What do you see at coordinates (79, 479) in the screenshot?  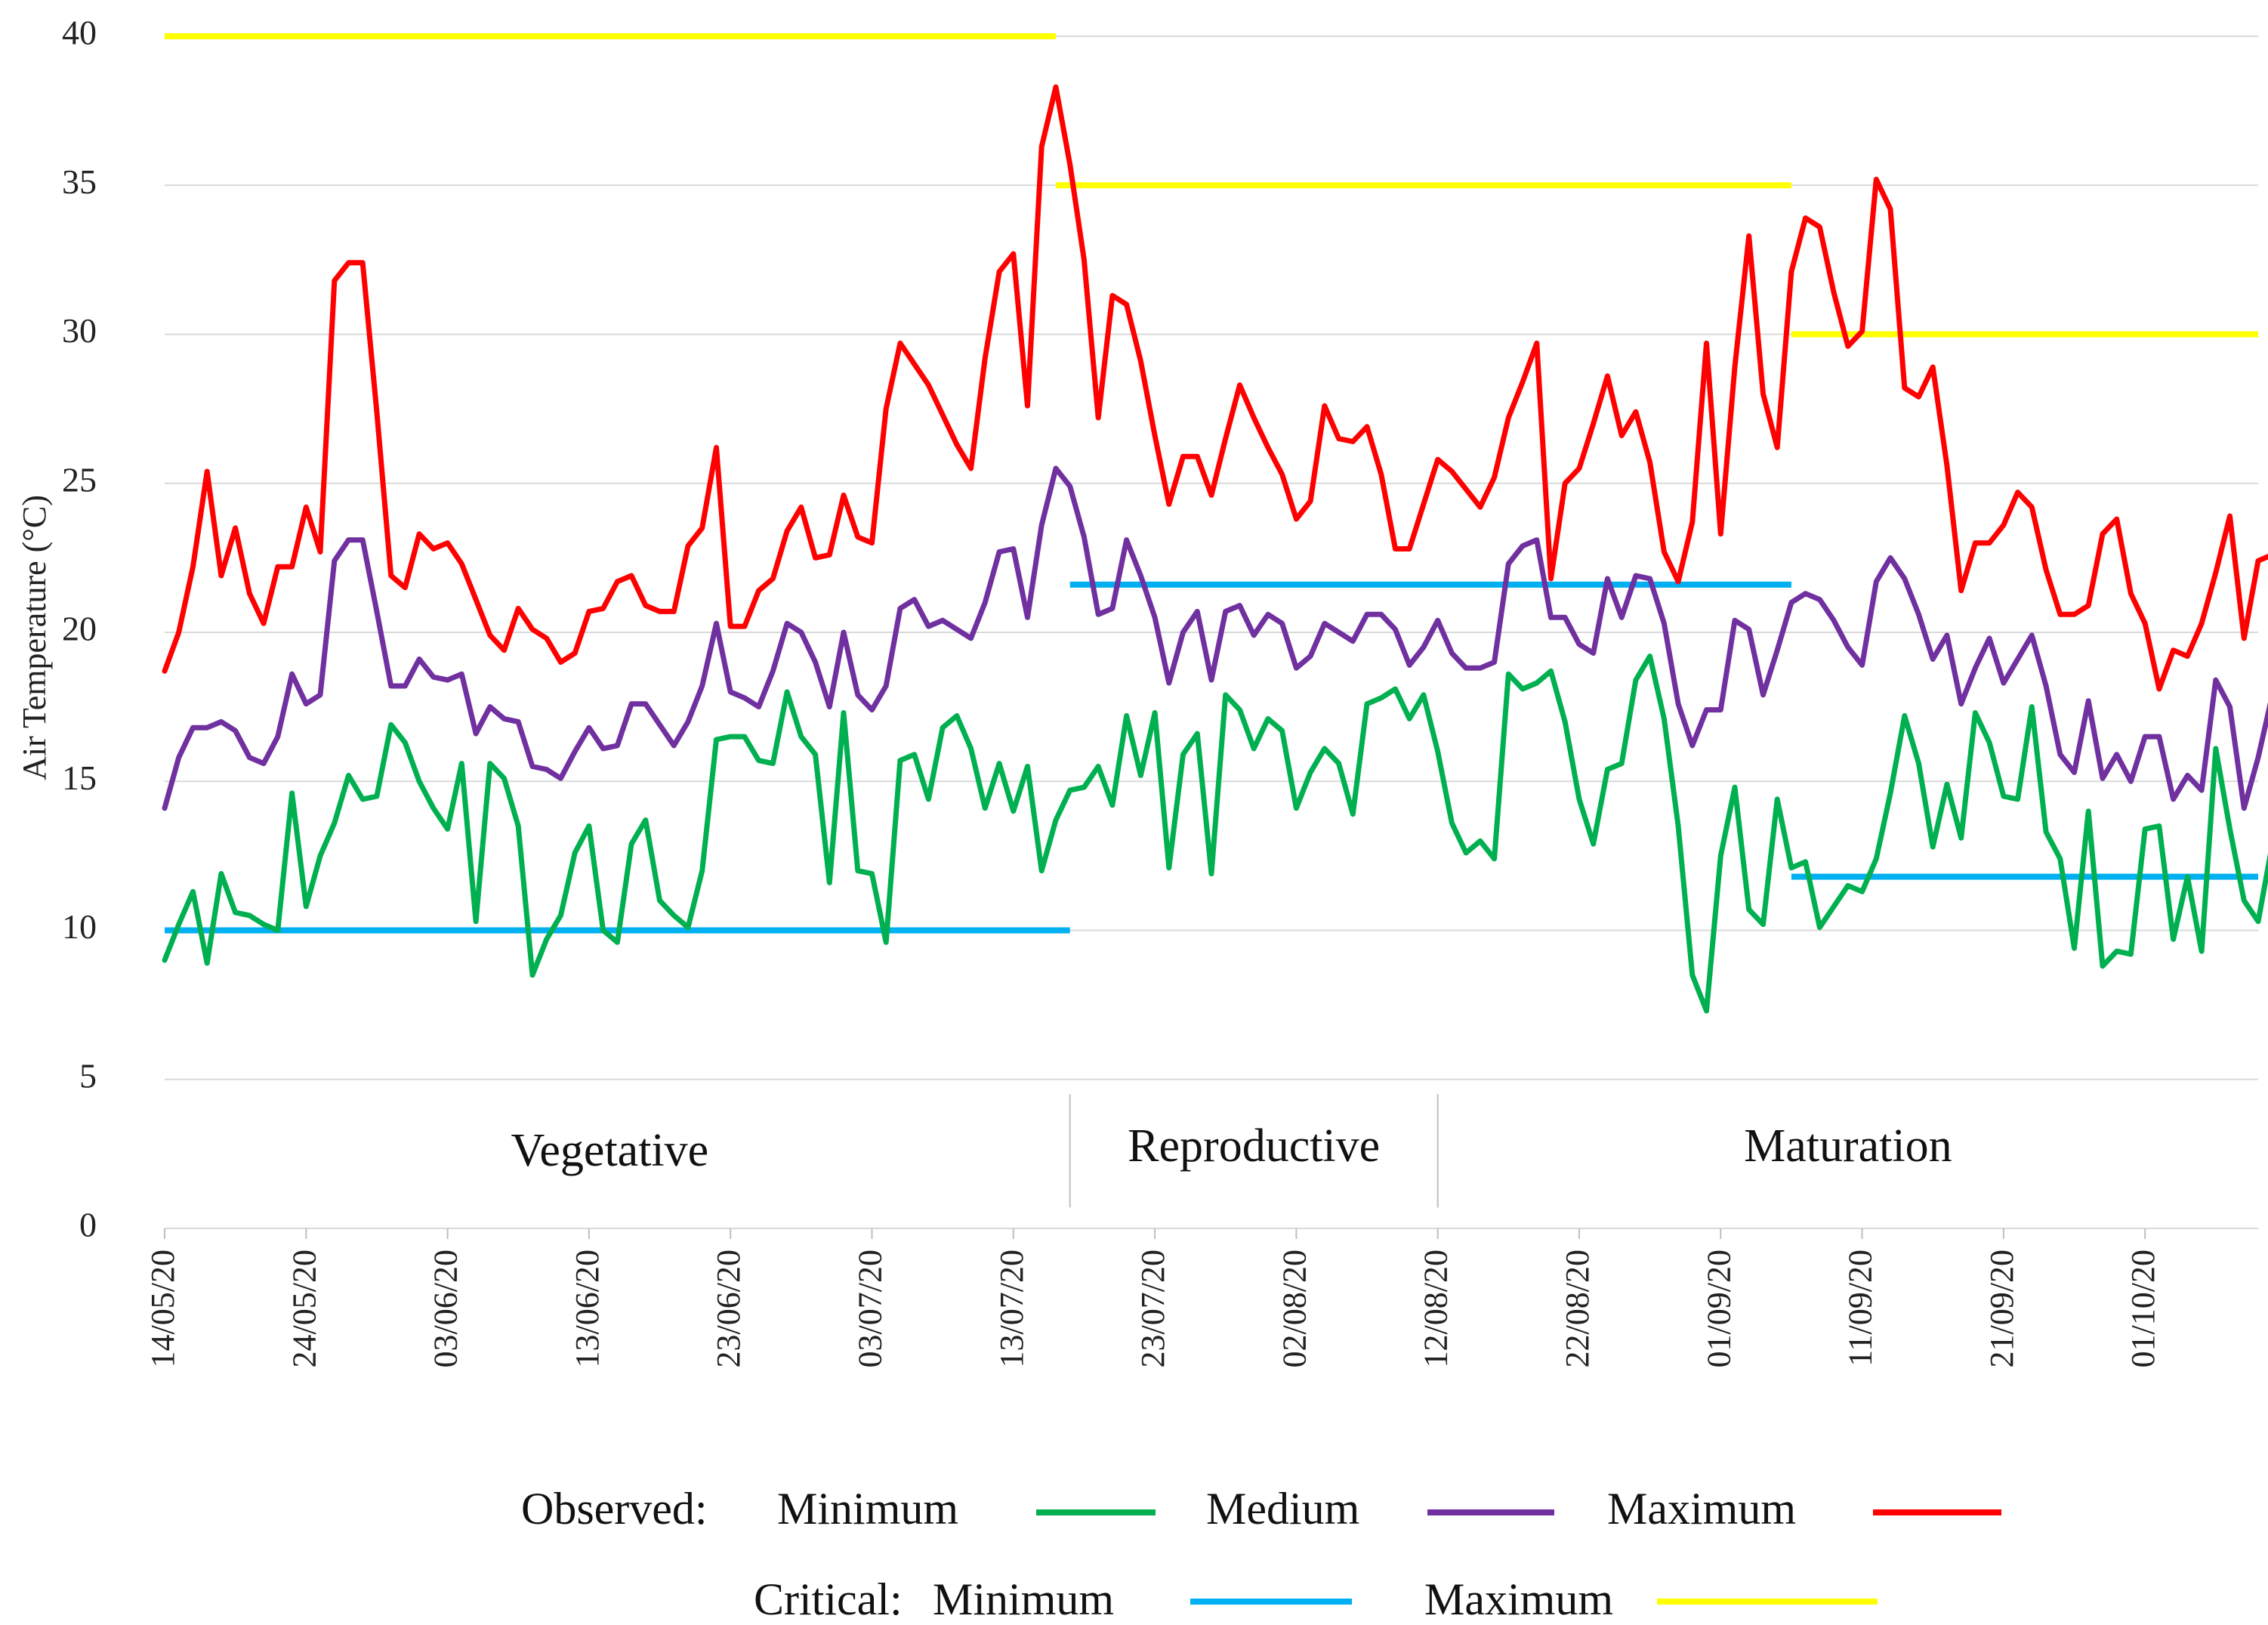 I see `y-tick-label-25: 25` at bounding box center [79, 479].